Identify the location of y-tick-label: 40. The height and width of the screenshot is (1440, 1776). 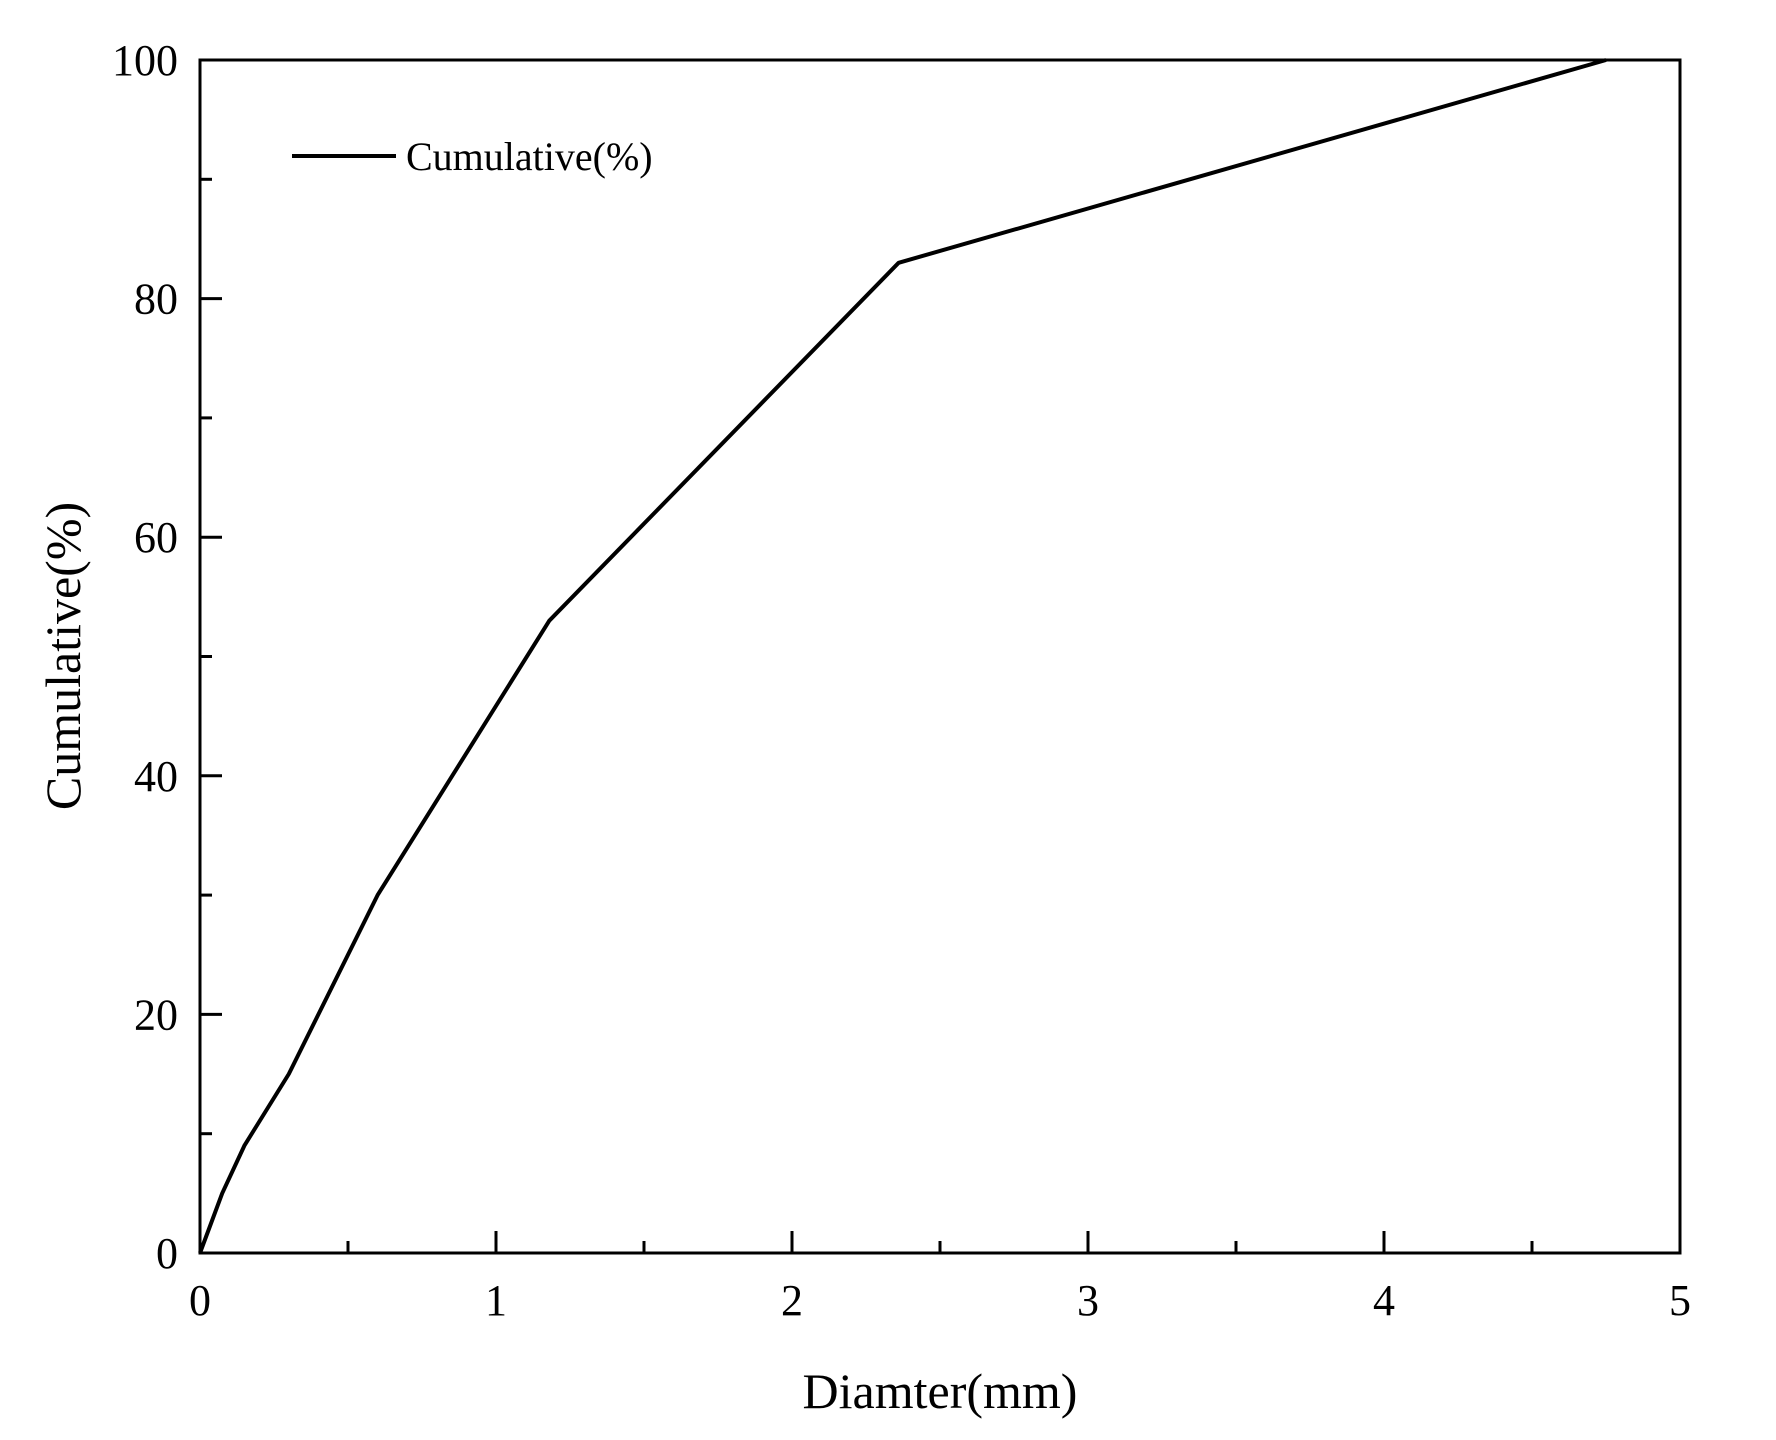
(156, 776).